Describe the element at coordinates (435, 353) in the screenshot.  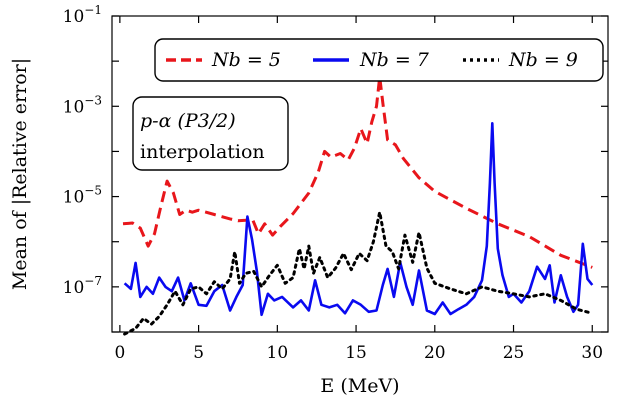
I see `x-tick-label: 20` at that location.